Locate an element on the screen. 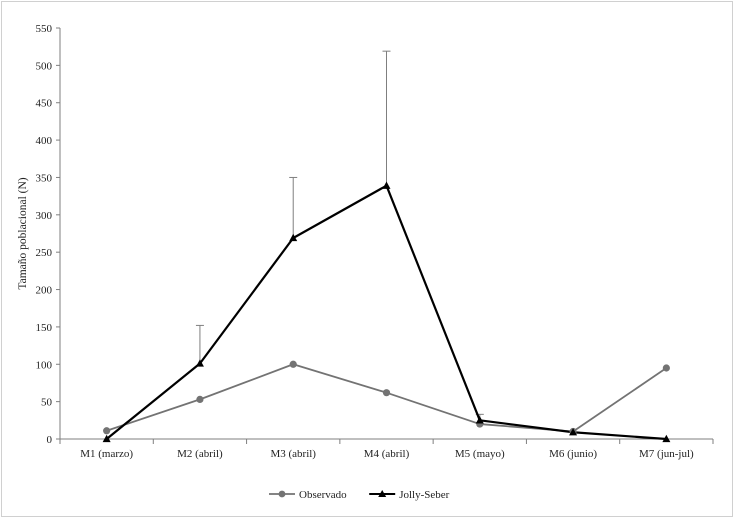 The width and height of the screenshot is (736, 520). legend-entry-2: Jolly-Seber is located at coordinates (409, 495).